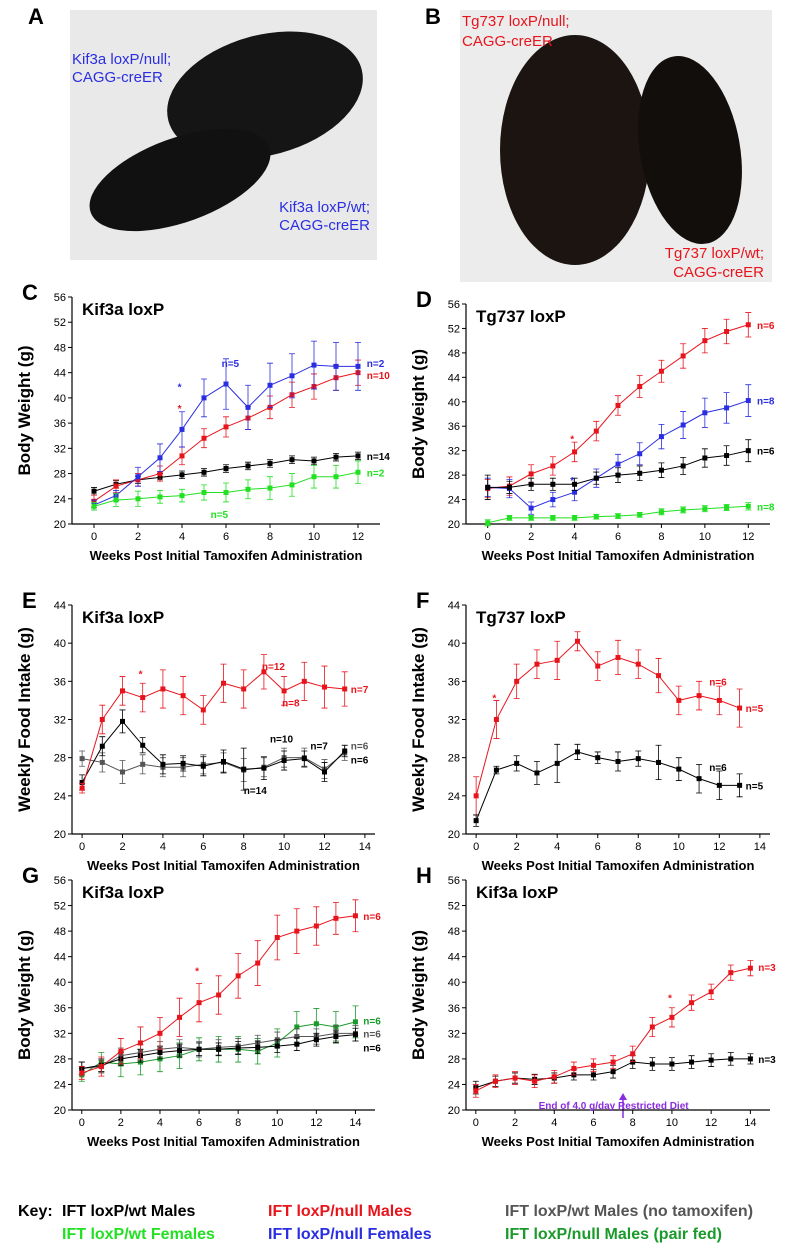 The image size is (800, 1255). What do you see at coordinates (422, 600) in the screenshot?
I see `panel-letter: F` at bounding box center [422, 600].